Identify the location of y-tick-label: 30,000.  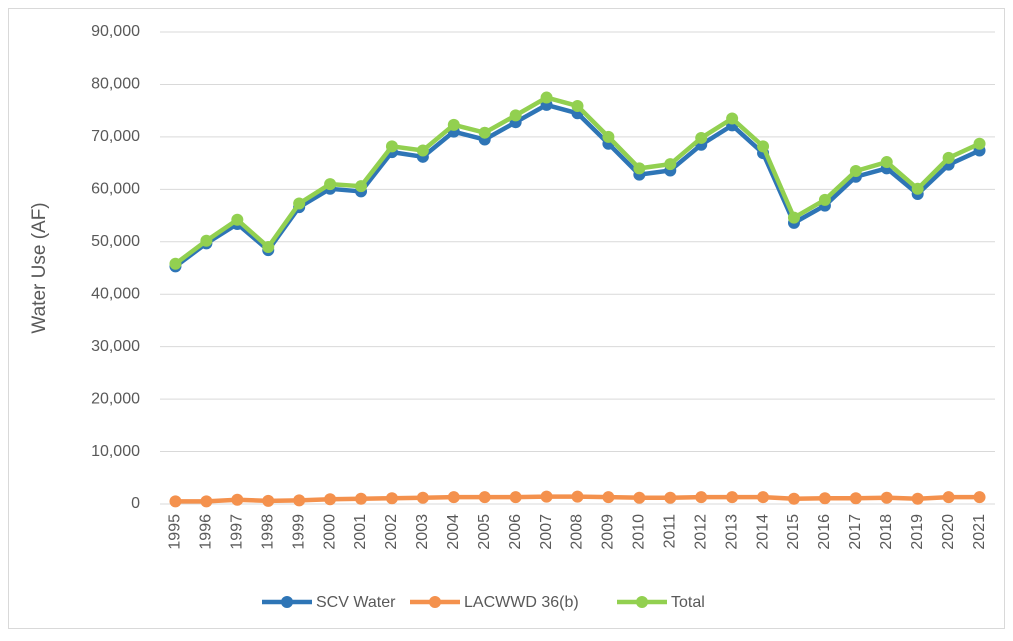
(115, 346).